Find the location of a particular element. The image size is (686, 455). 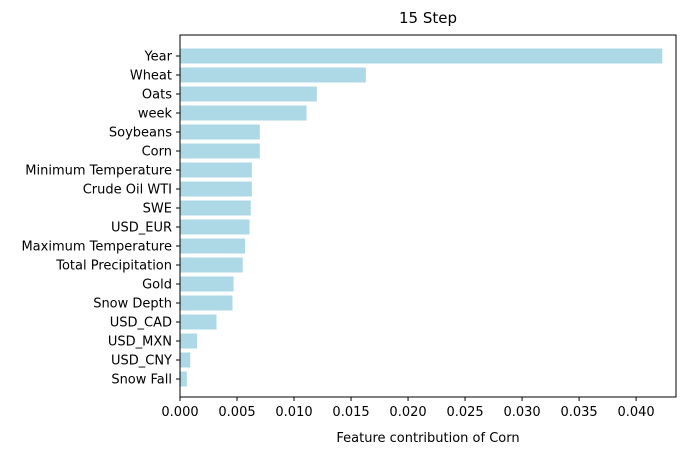

y-tick-label: Year is located at coordinates (157, 57).